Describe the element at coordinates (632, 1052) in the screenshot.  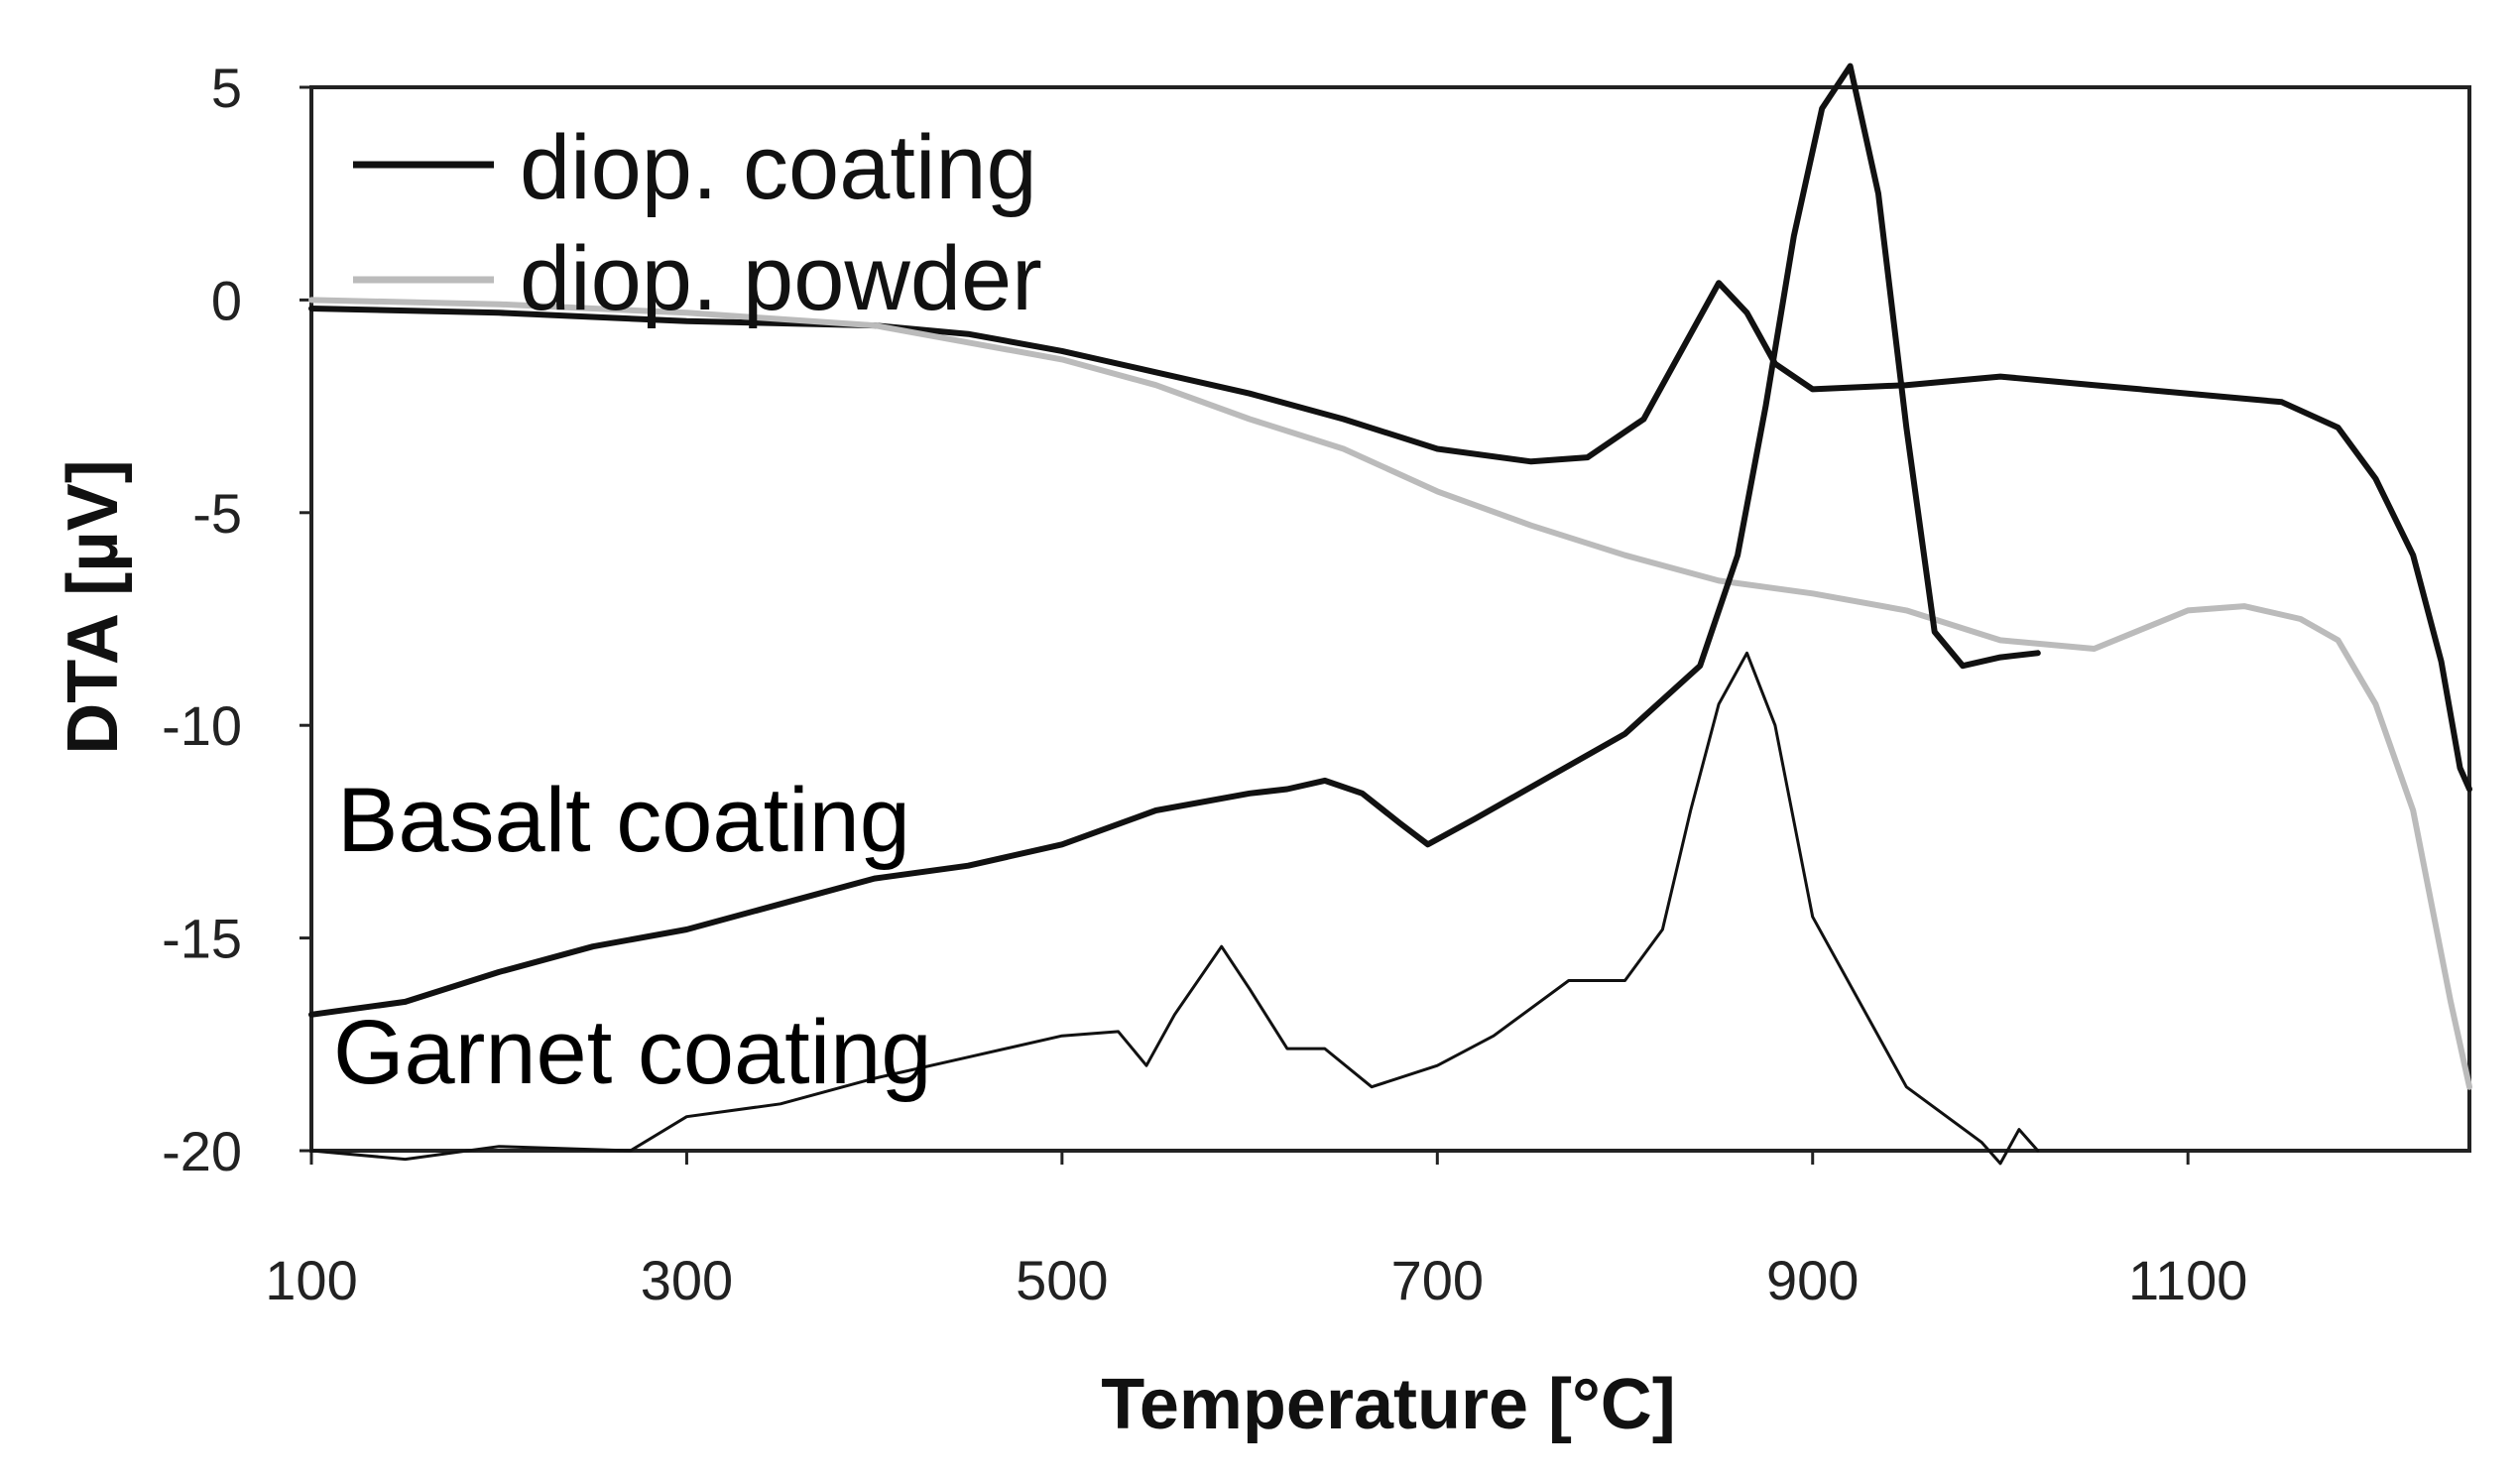
I see `annotation-garnet-coating: Garnet coating` at that location.